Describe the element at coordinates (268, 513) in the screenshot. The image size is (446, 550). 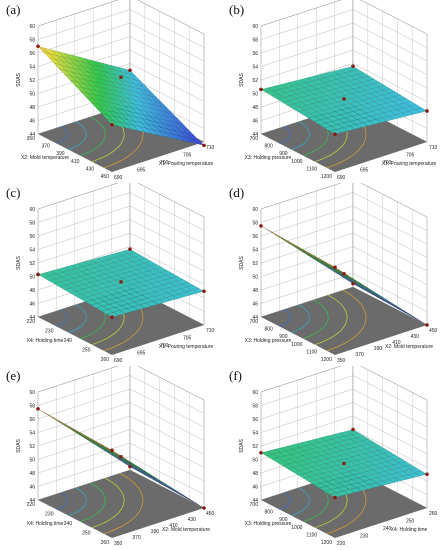
I see `y-tick-label: 800` at that location.